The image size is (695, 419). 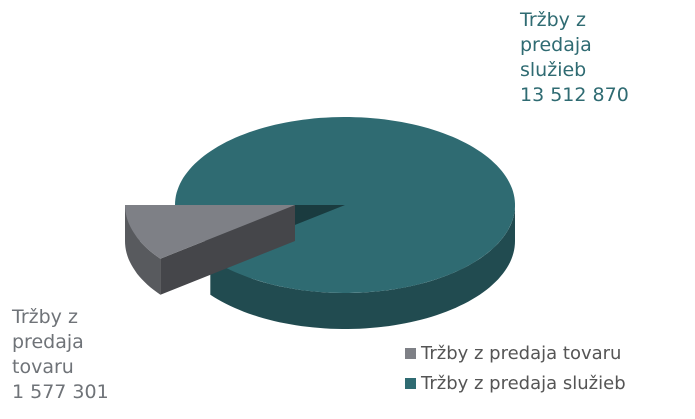 What do you see at coordinates (60, 392) in the screenshot?
I see `data-label-value: 1 577 301` at bounding box center [60, 392].